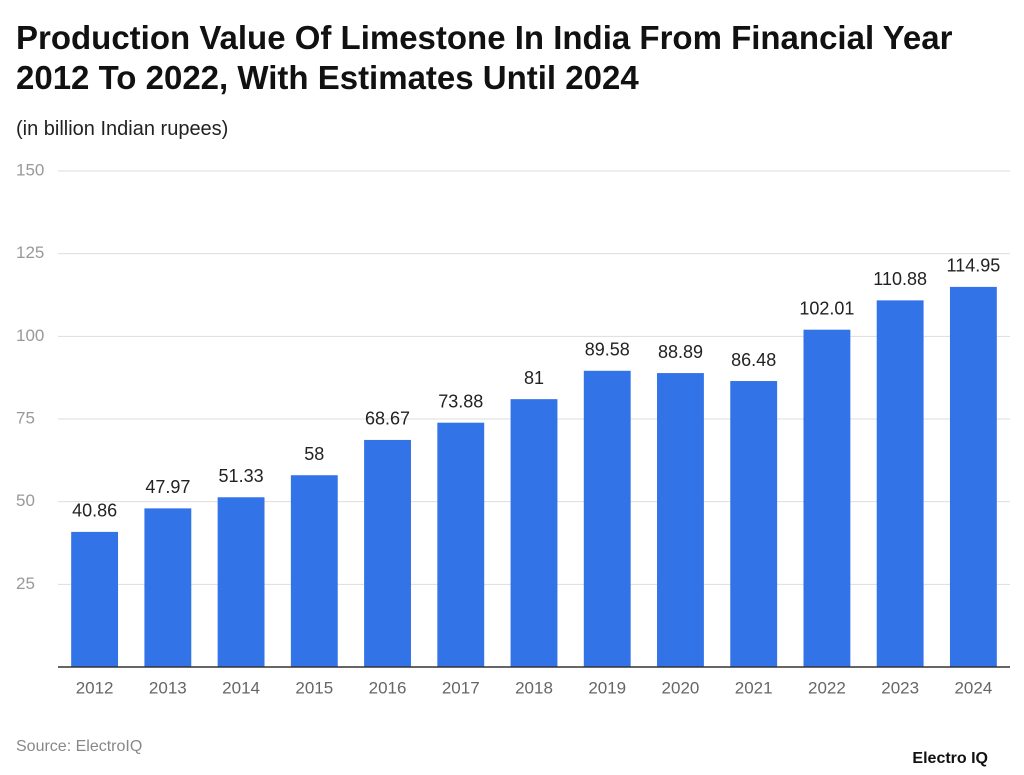  I want to click on value-label: 110.88, so click(900, 279).